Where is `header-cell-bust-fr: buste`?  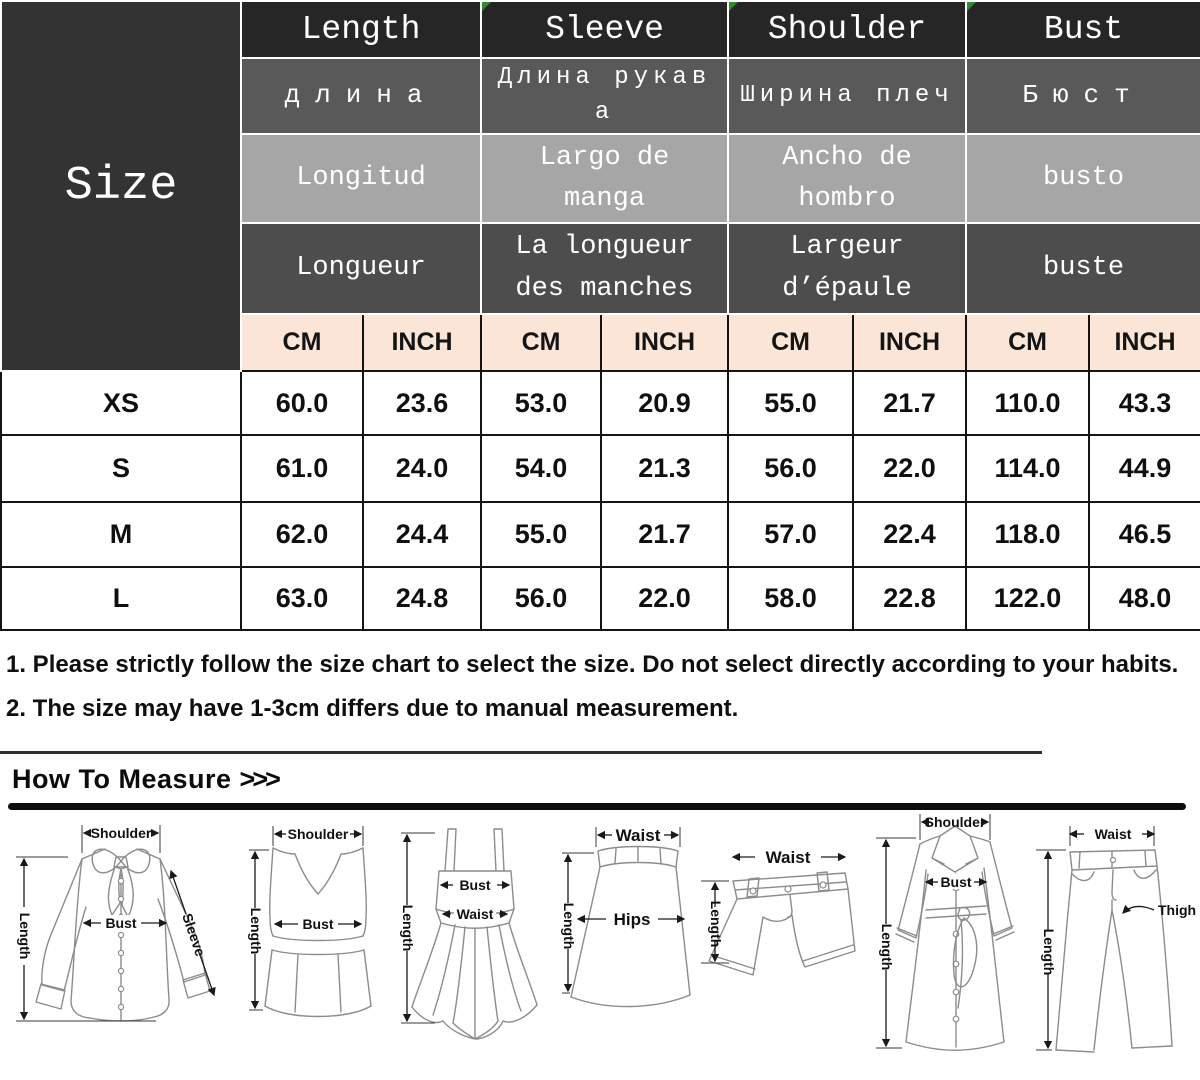 header-cell-bust-fr: buste is located at coordinates (1082, 268).